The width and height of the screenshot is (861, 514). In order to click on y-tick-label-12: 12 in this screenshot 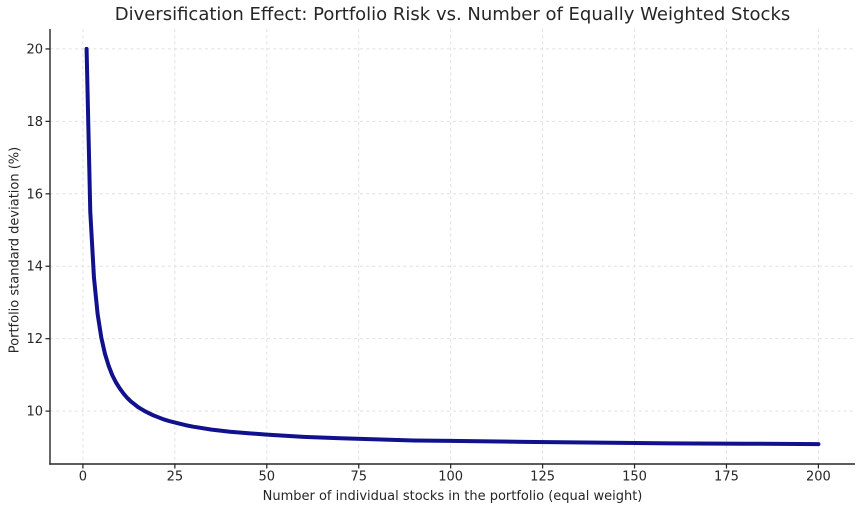, I will do `click(34, 339)`.